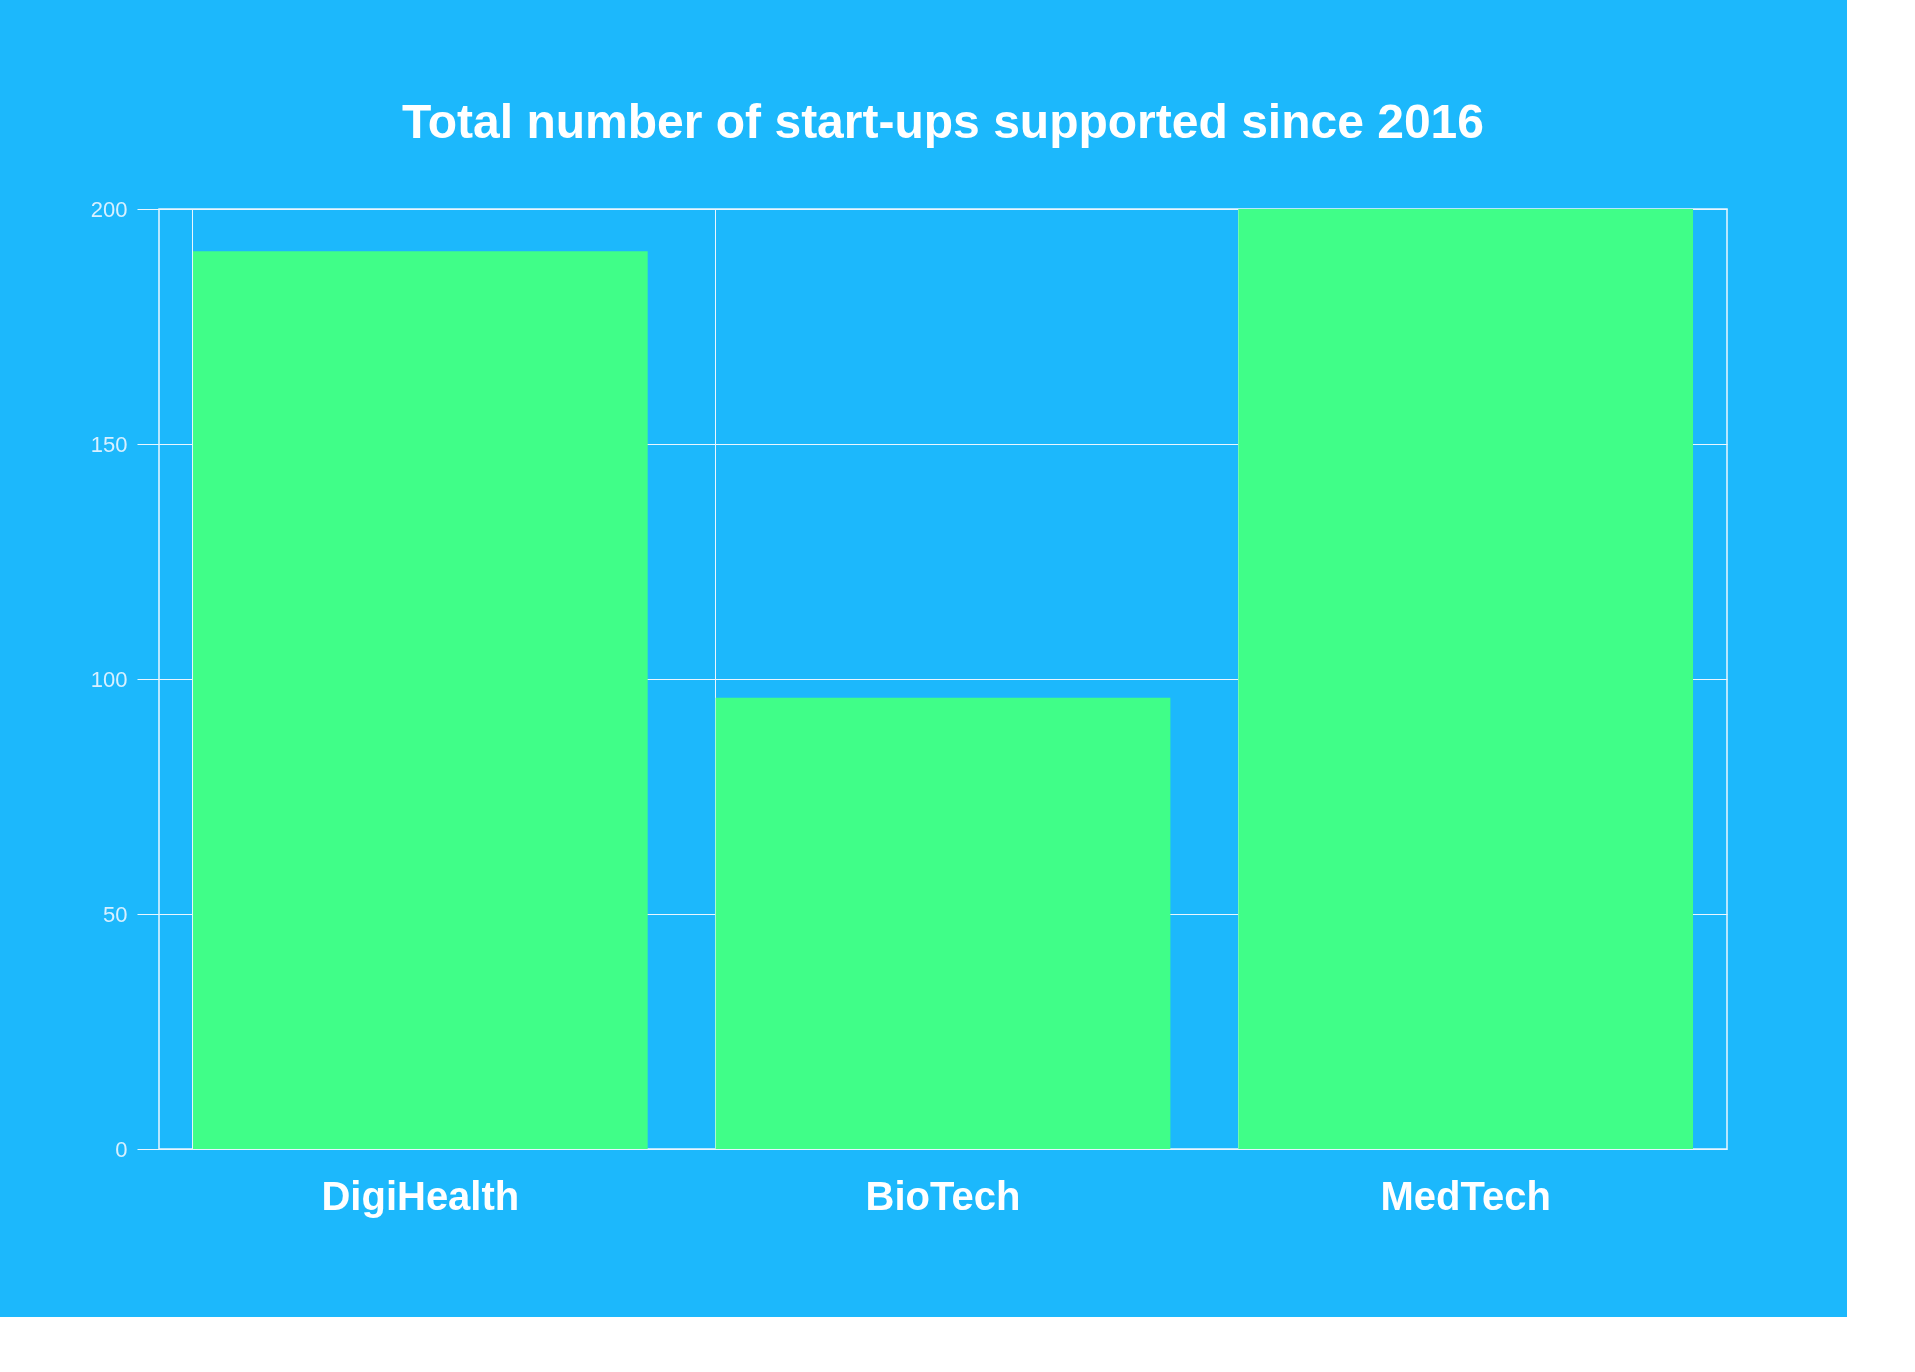 The width and height of the screenshot is (1915, 1372). What do you see at coordinates (420, 1195) in the screenshot?
I see `x-tick-label: DigiHealth` at bounding box center [420, 1195].